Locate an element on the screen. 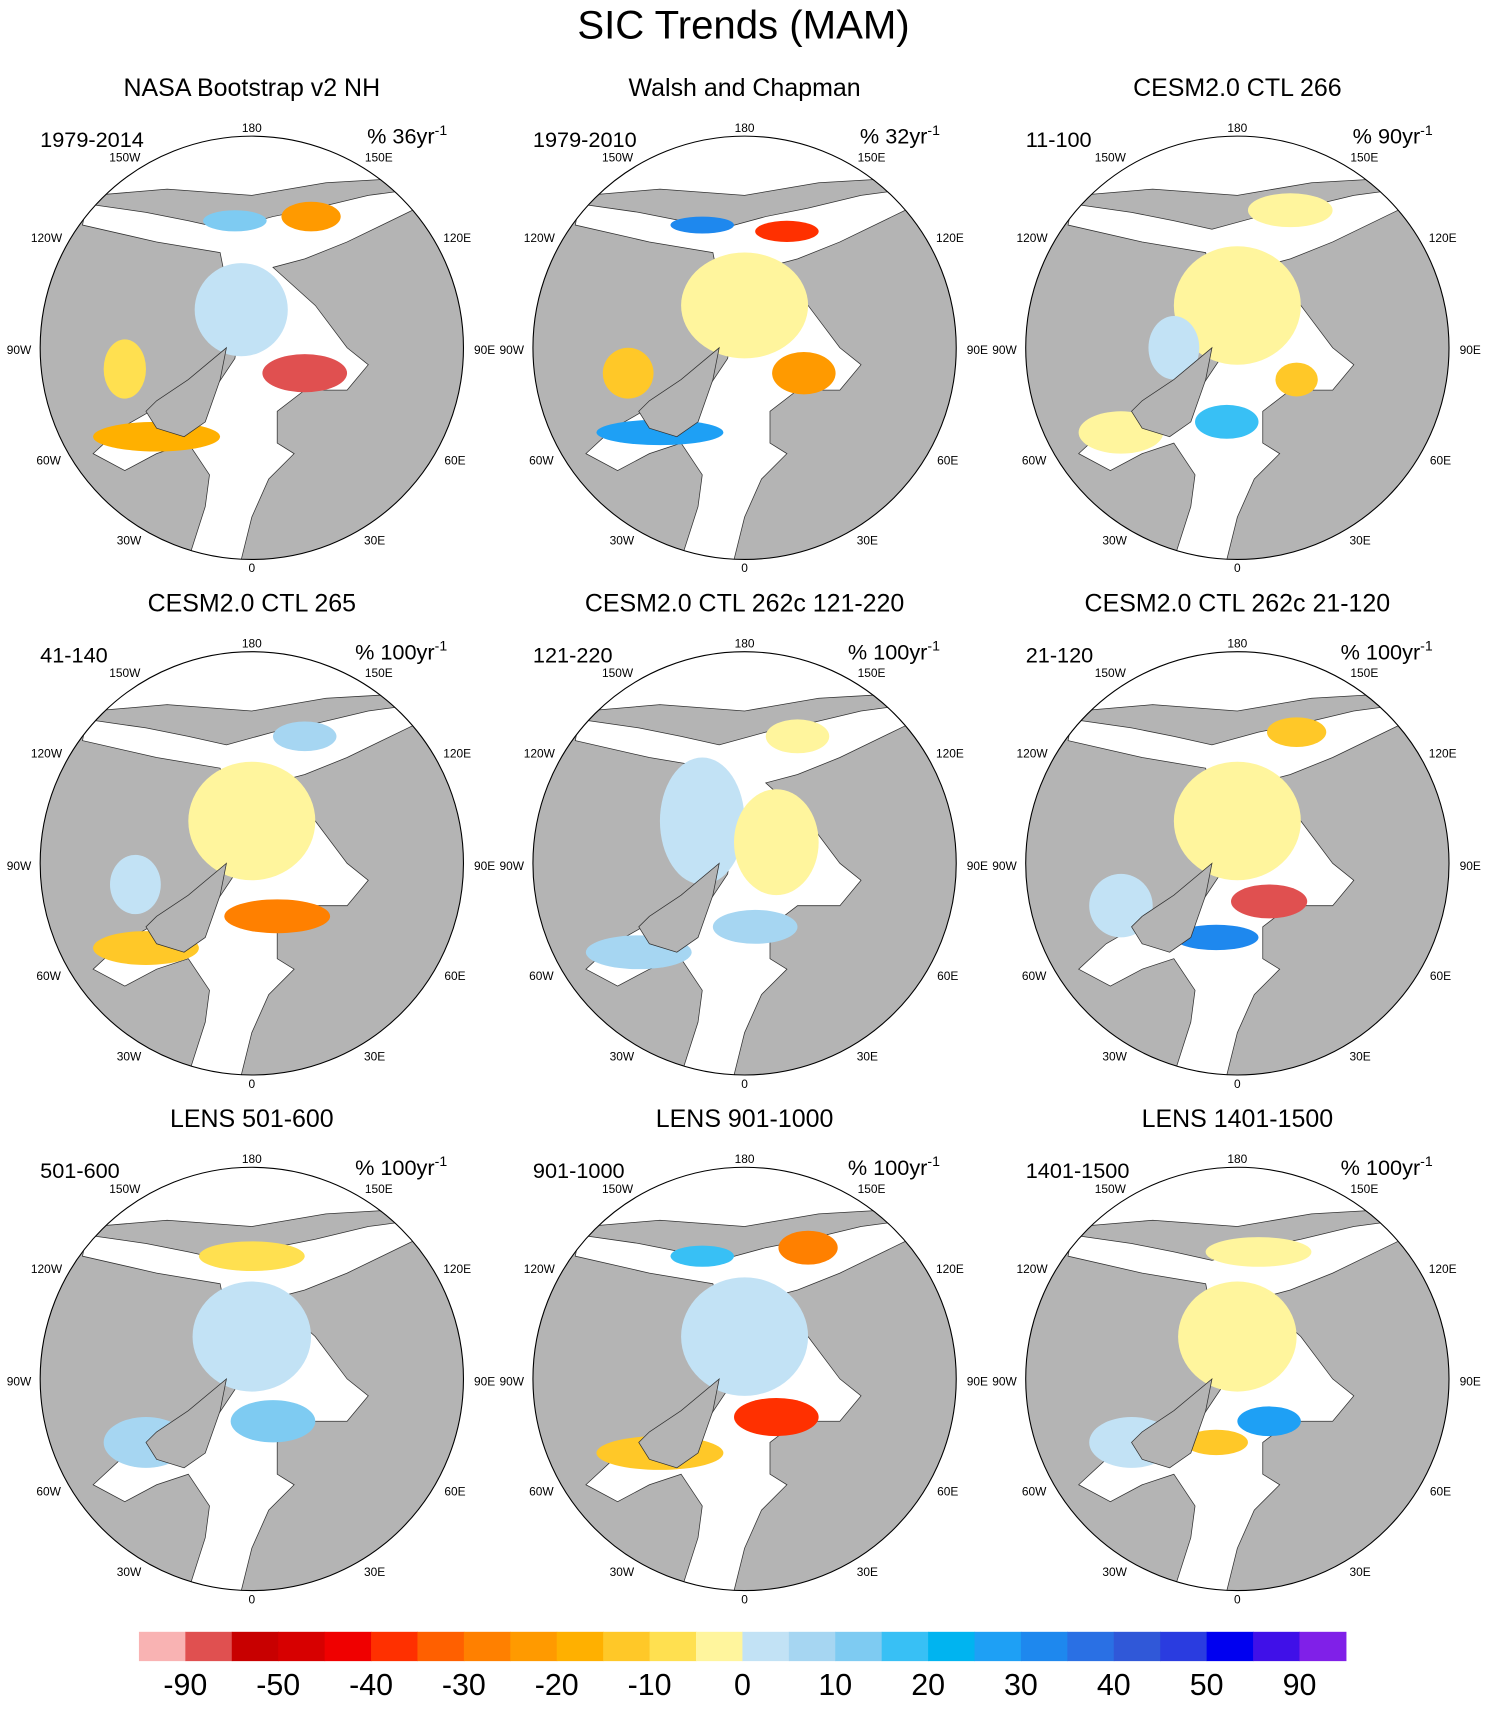  colorbar-label: -30 is located at coordinates (464, 1685).